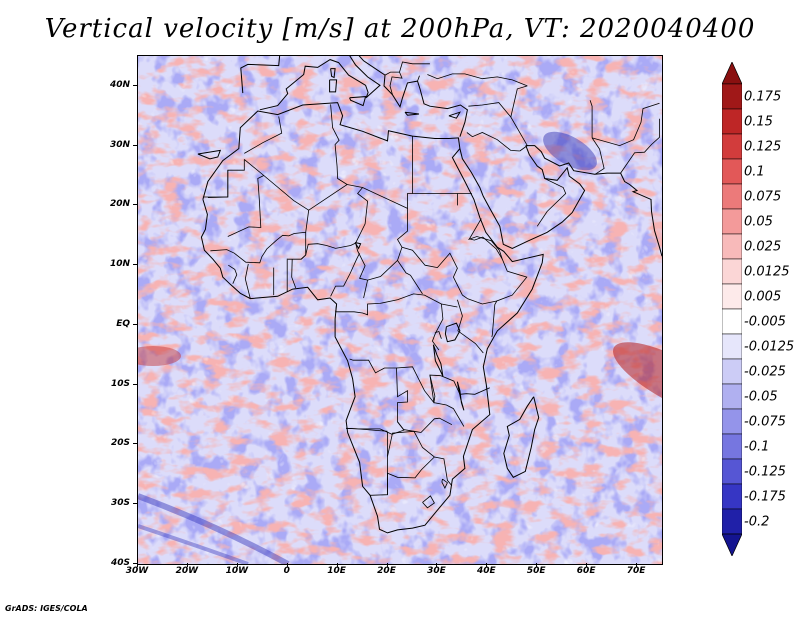 This screenshot has width=800, height=618. What do you see at coordinates (763, 246) in the screenshot?
I see `colorbar-label: 0.025` at bounding box center [763, 246].